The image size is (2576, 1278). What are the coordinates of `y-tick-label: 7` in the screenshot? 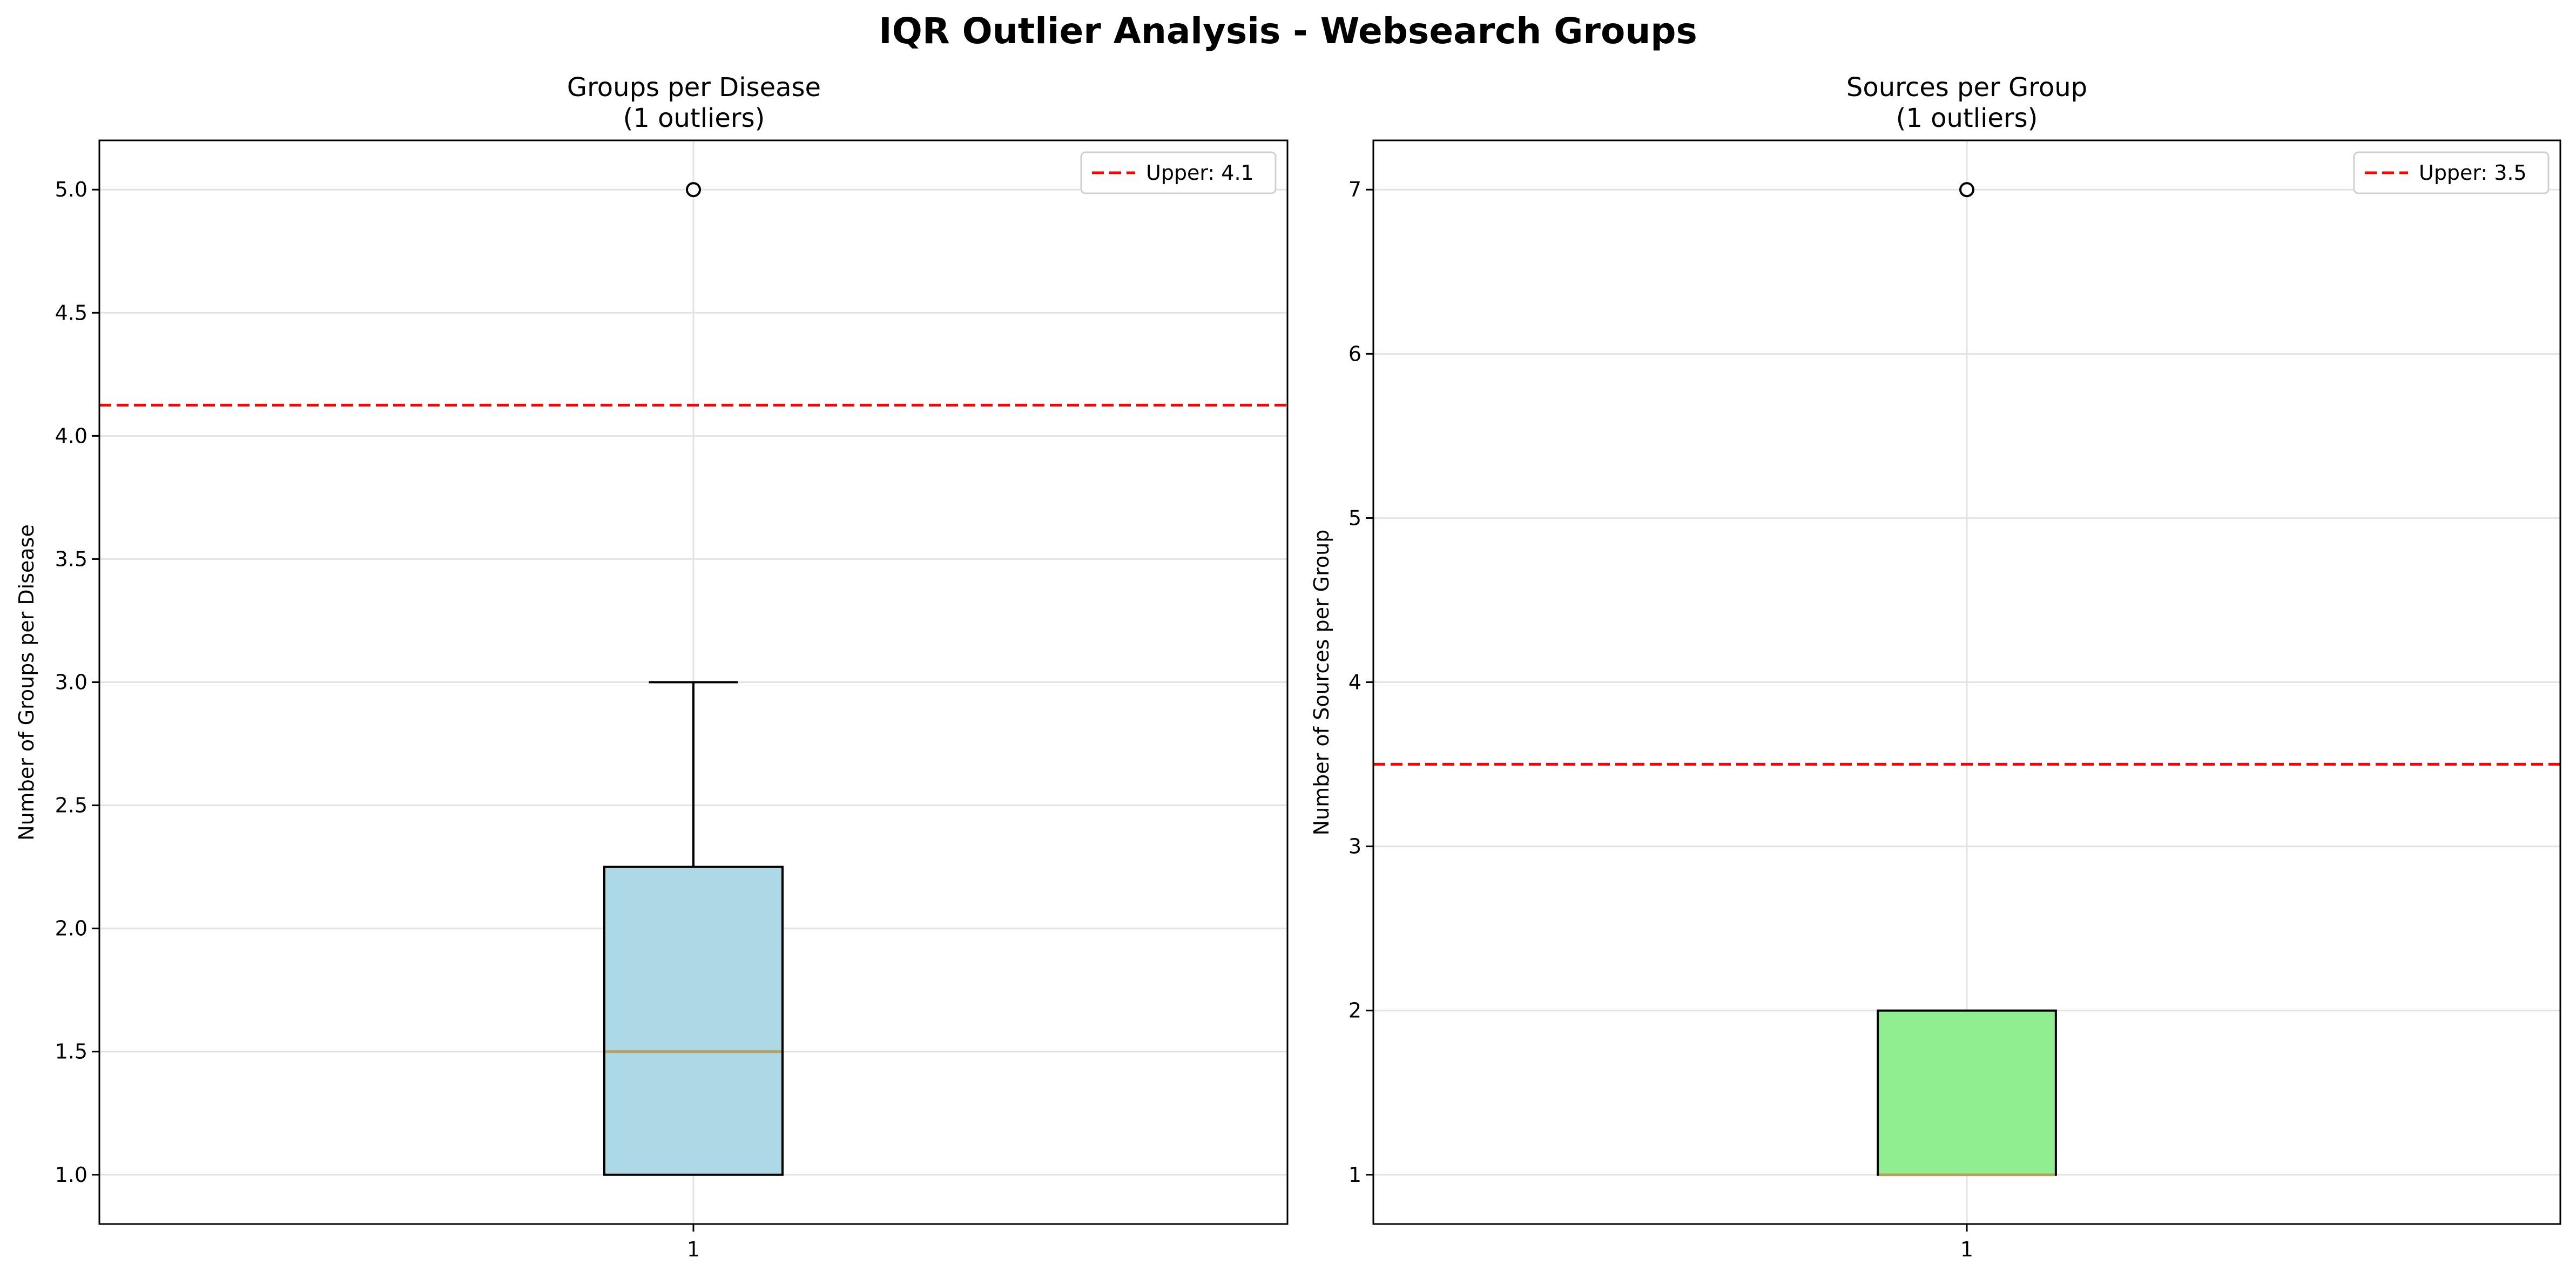 It's located at (1354, 189).